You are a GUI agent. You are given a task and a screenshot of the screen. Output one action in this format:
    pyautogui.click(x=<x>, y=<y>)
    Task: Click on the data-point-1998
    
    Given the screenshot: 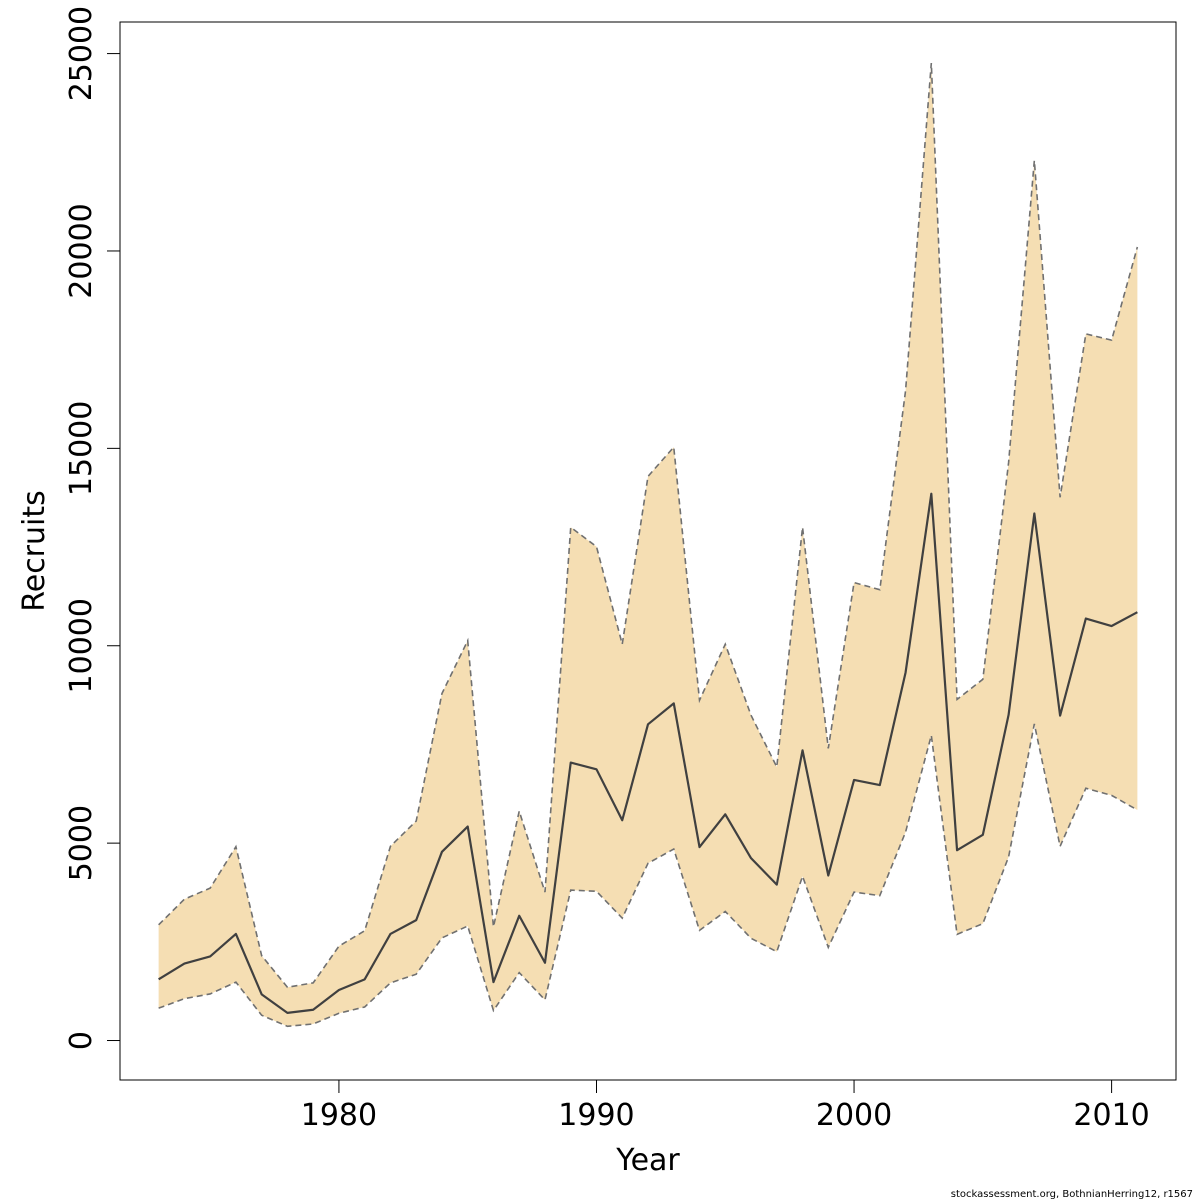 What is the action you would take?
    pyautogui.click(x=802, y=750)
    